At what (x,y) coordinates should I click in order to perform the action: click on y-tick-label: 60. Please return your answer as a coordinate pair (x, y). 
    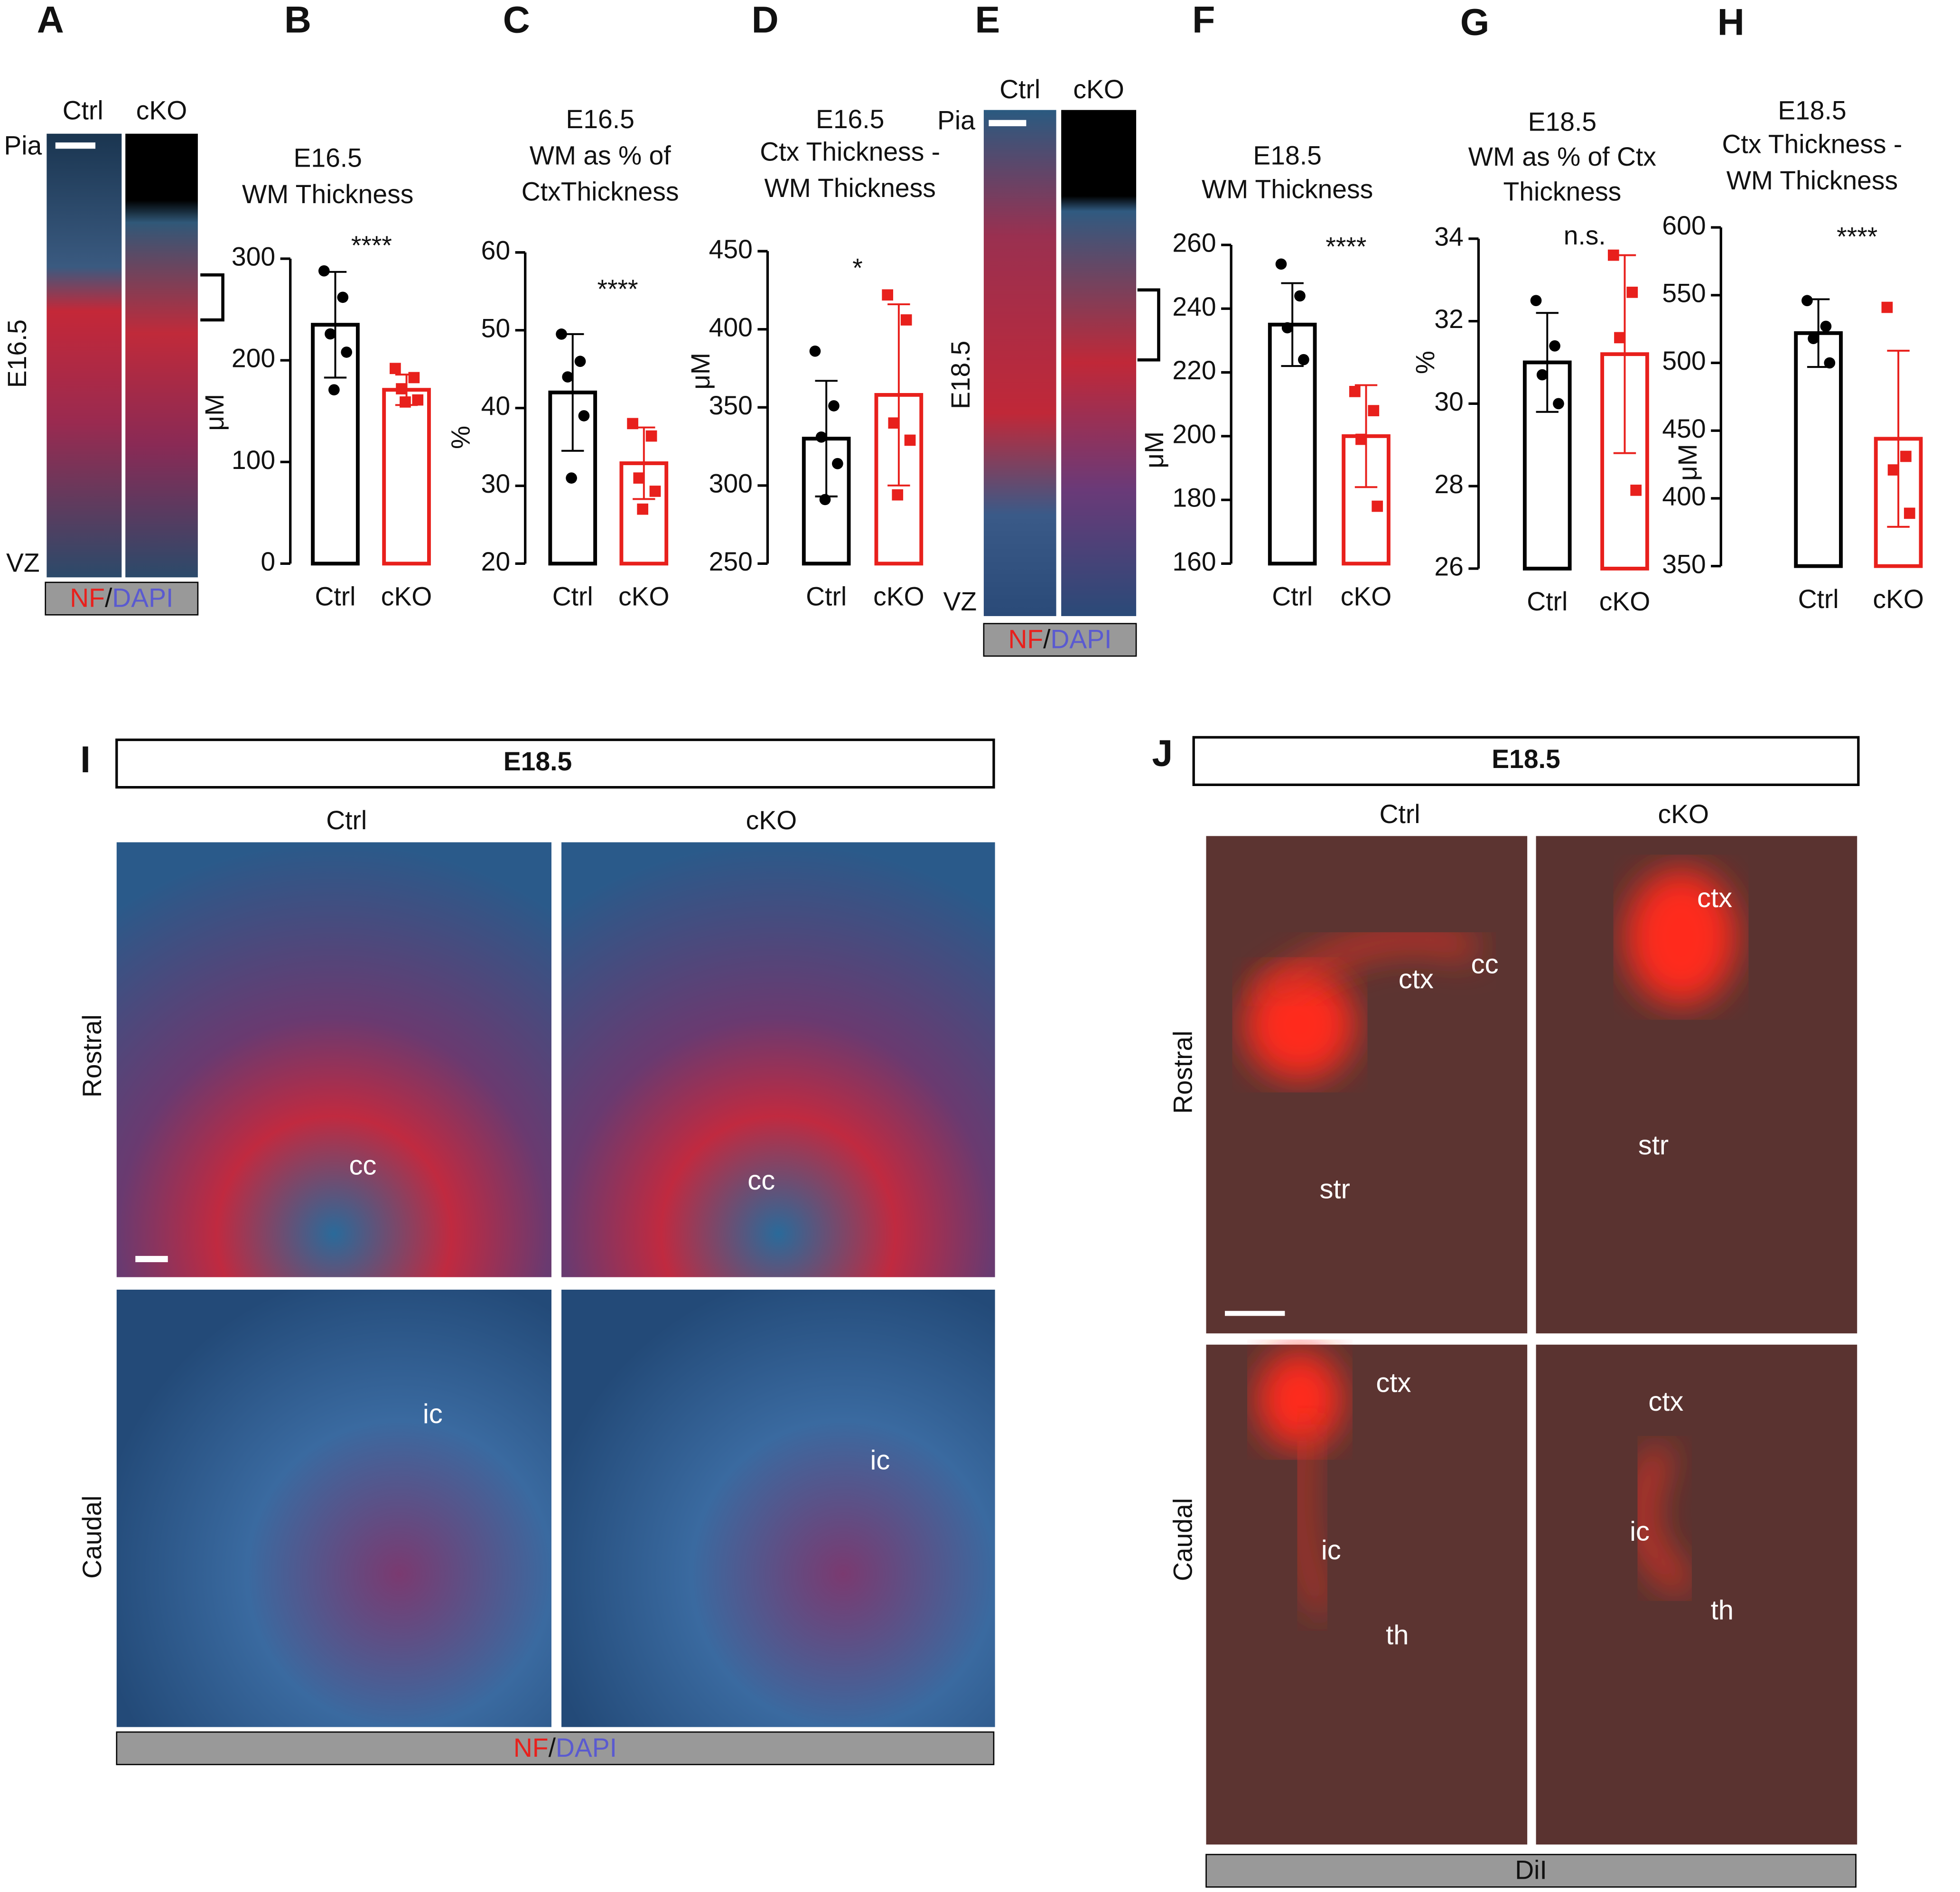
    Looking at the image, I should click on (496, 250).